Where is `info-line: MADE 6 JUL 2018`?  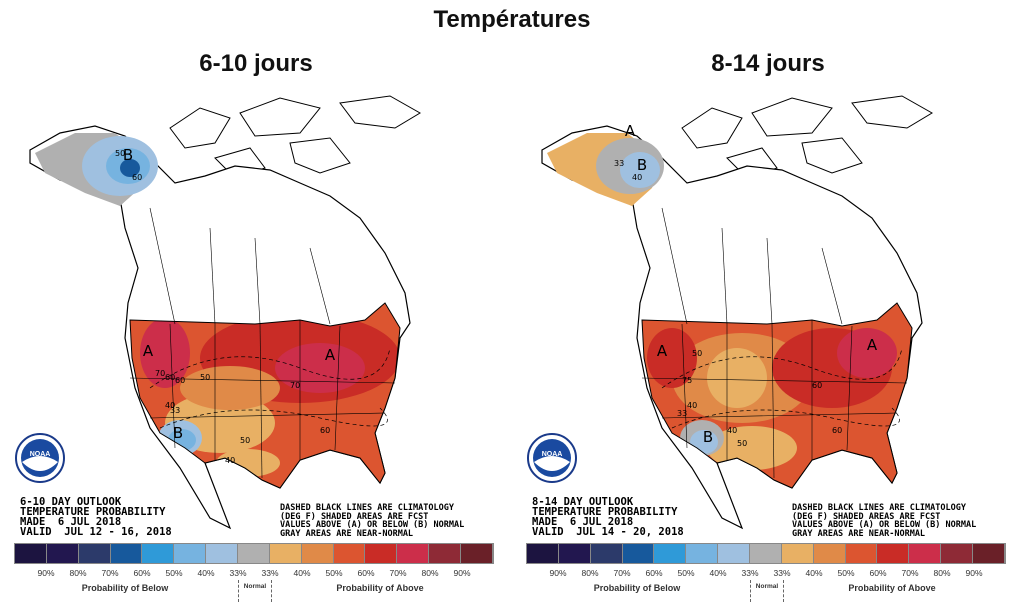 info-line: MADE 6 JUL 2018 is located at coordinates (583, 522).